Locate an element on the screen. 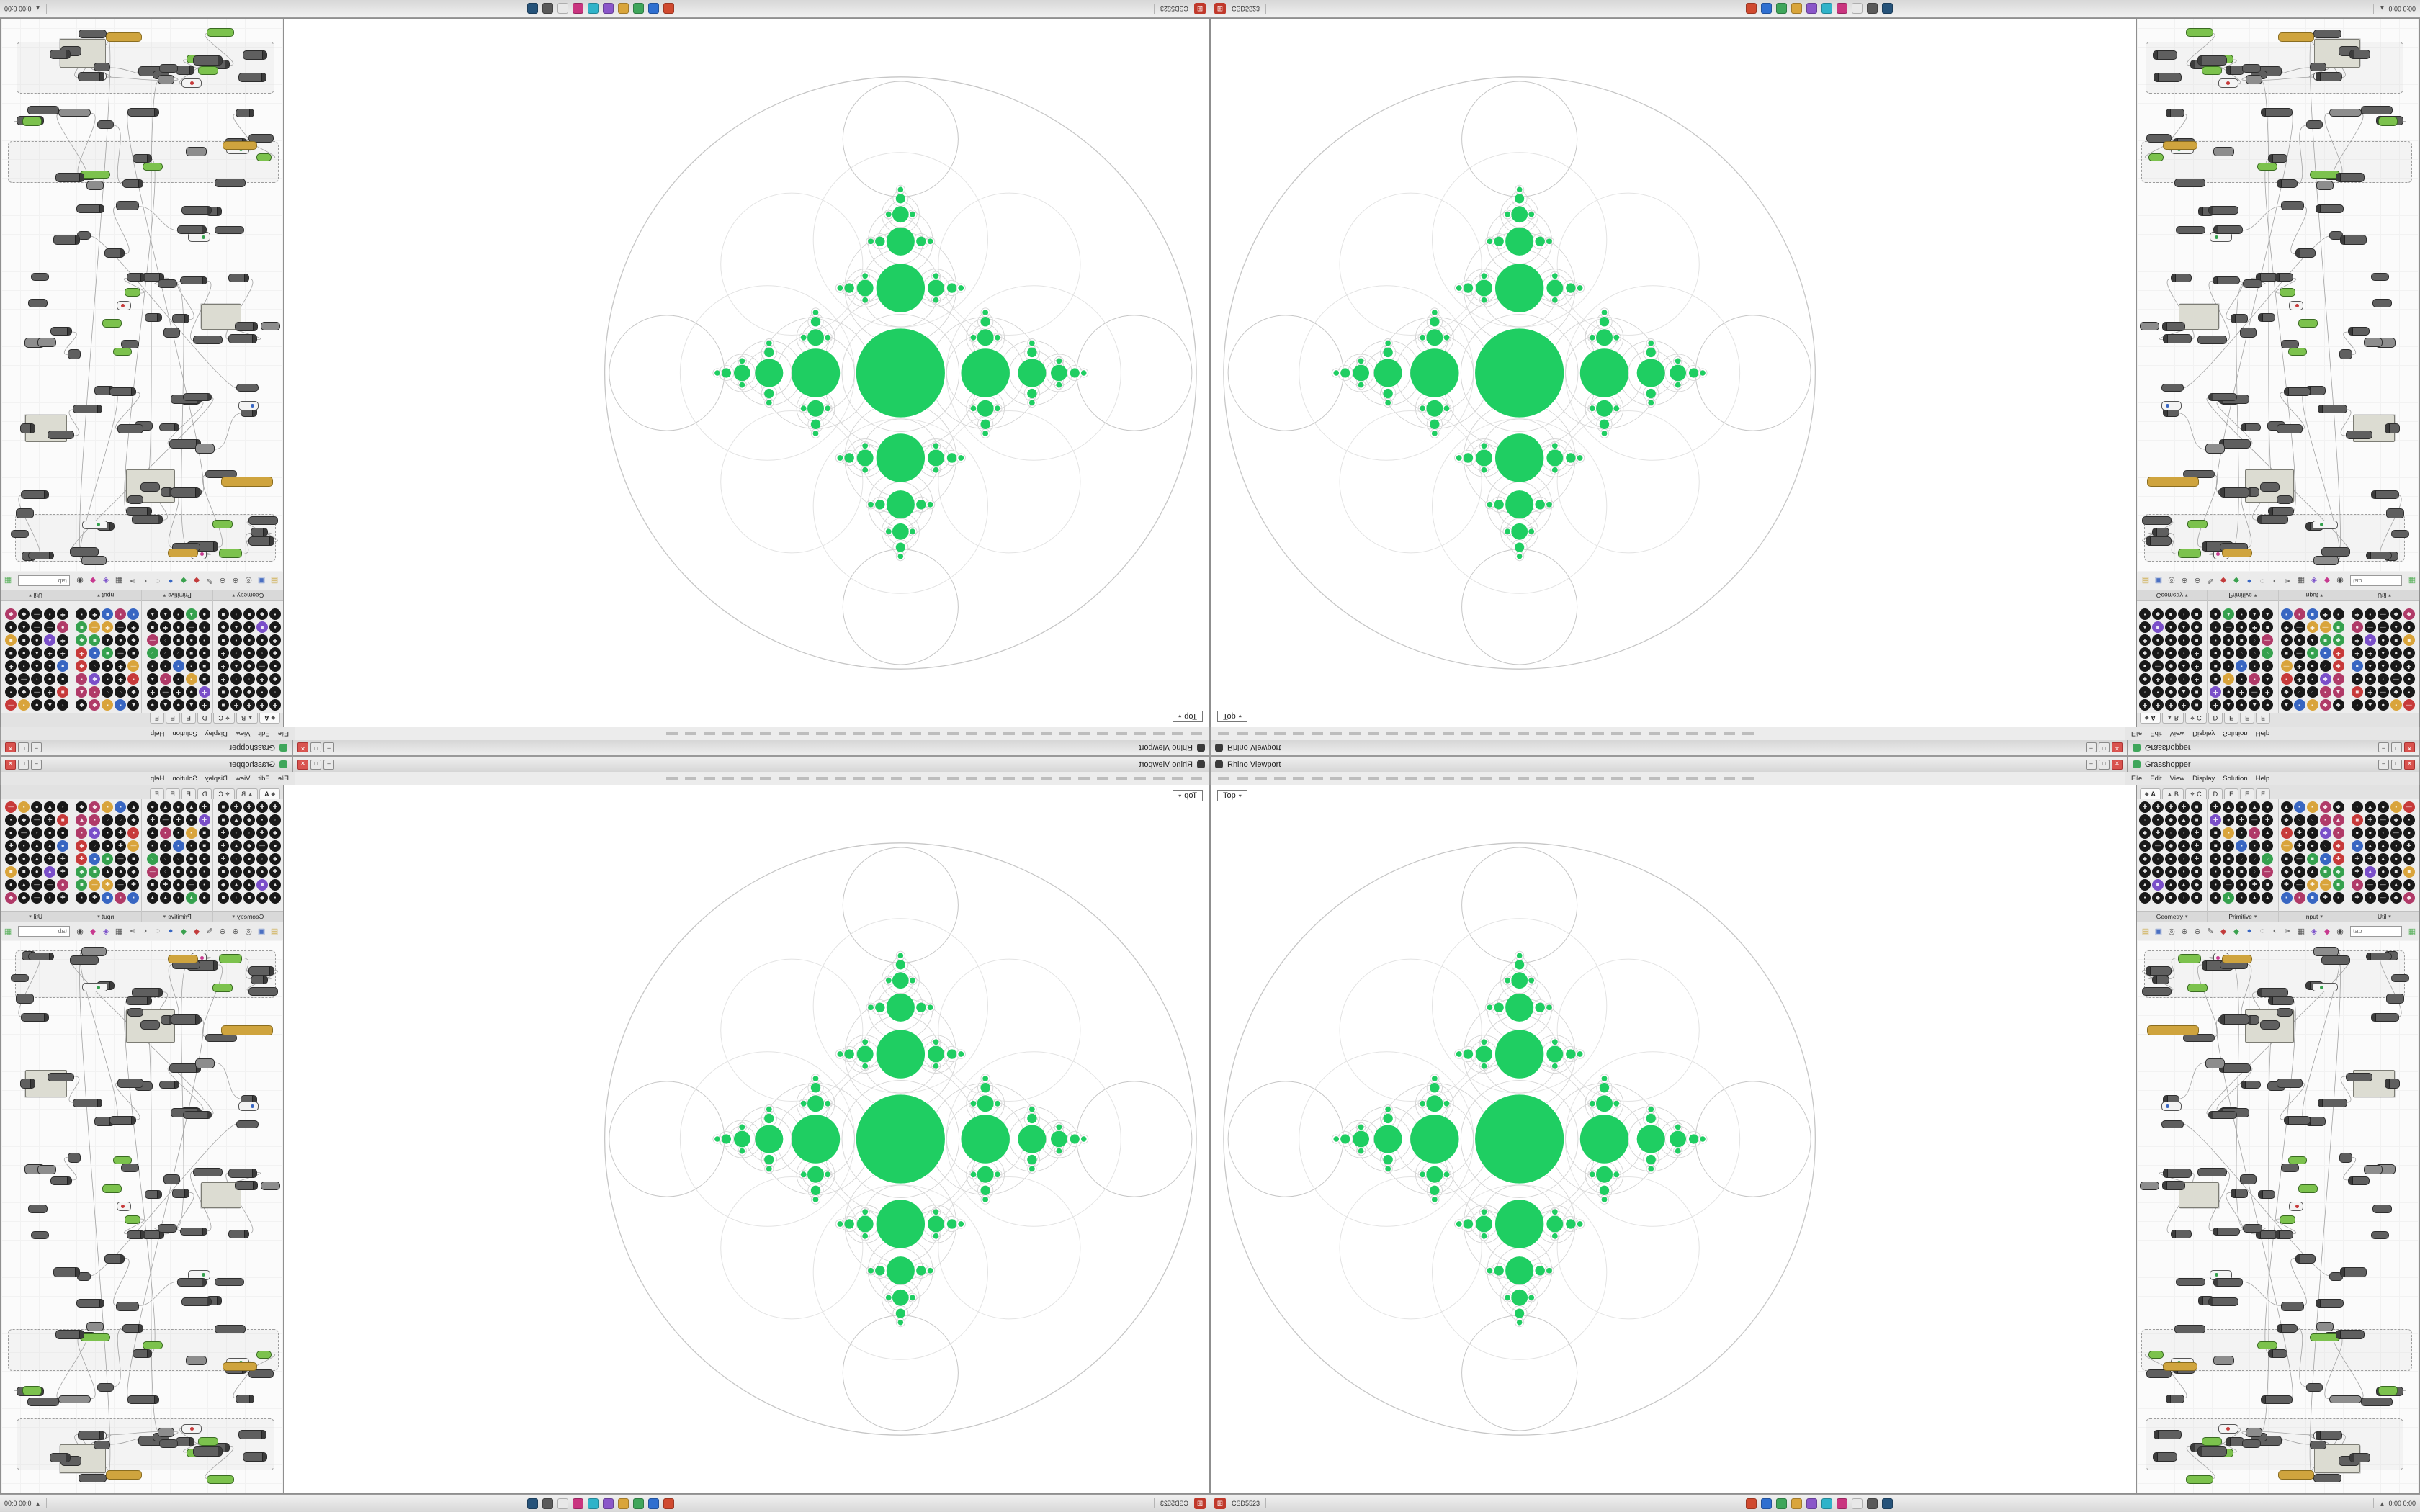 The image size is (2420, 1512). grid-toggle-icon: ▦ is located at coordinates (2412, 580).